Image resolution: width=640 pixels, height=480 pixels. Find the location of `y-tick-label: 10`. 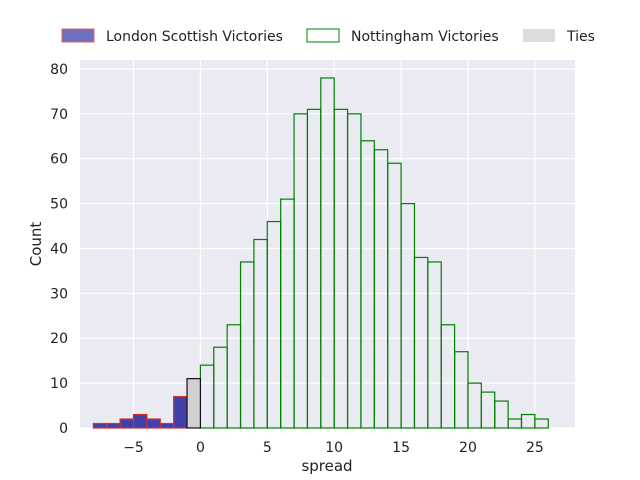

y-tick-label: 10 is located at coordinates (59, 384).